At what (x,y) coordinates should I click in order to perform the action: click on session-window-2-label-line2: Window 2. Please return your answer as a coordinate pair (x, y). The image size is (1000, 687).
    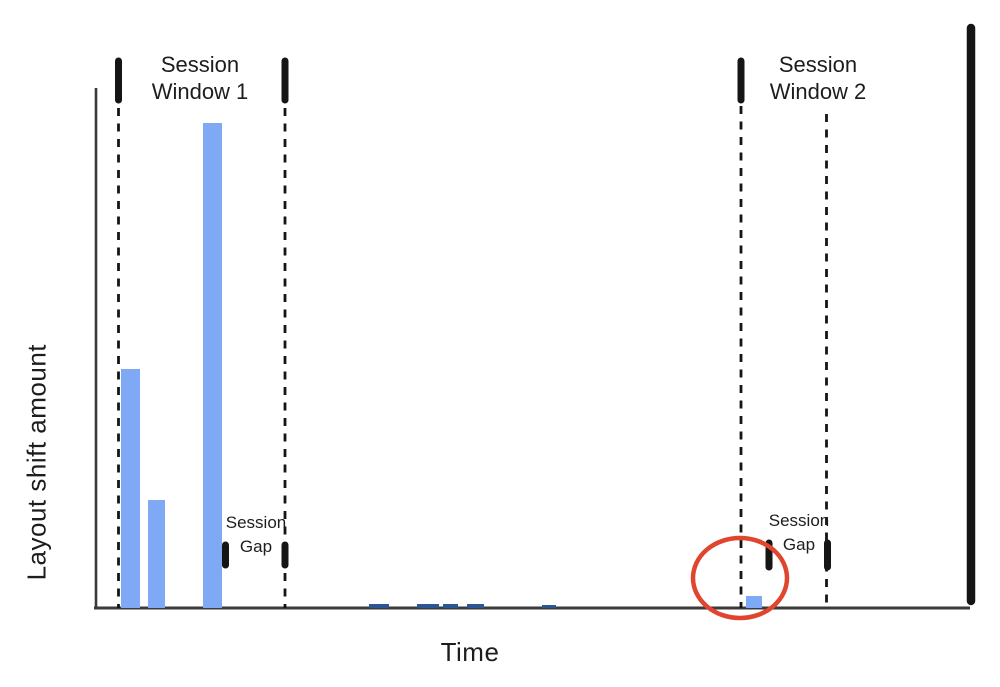
    Looking at the image, I should click on (818, 91).